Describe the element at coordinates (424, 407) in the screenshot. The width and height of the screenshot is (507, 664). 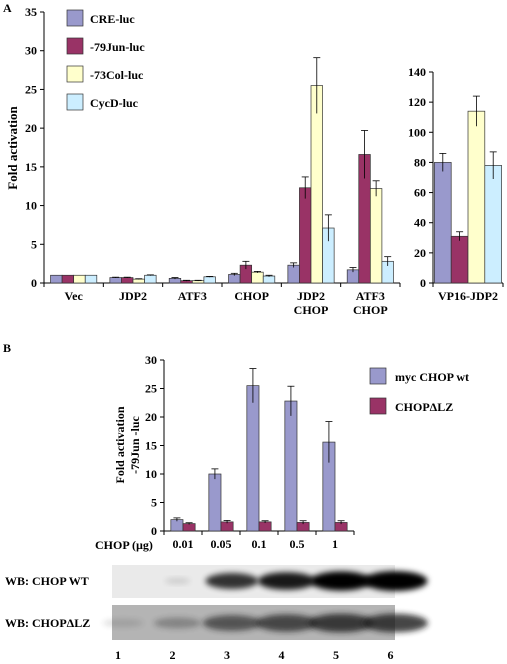
I see `b-legend-label: CHOPΔLZ` at that location.